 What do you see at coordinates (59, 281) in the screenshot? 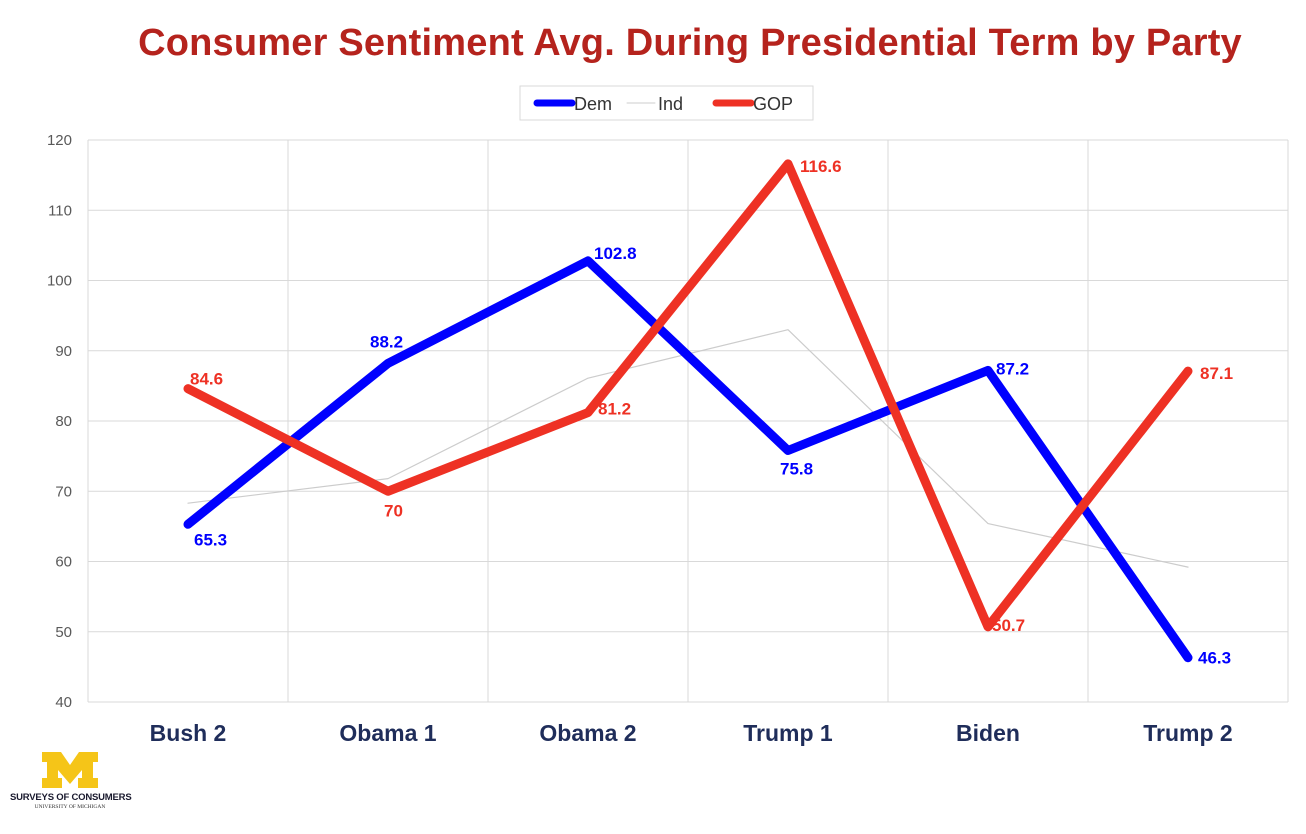
I see `y-tick-label: 100` at bounding box center [59, 281].